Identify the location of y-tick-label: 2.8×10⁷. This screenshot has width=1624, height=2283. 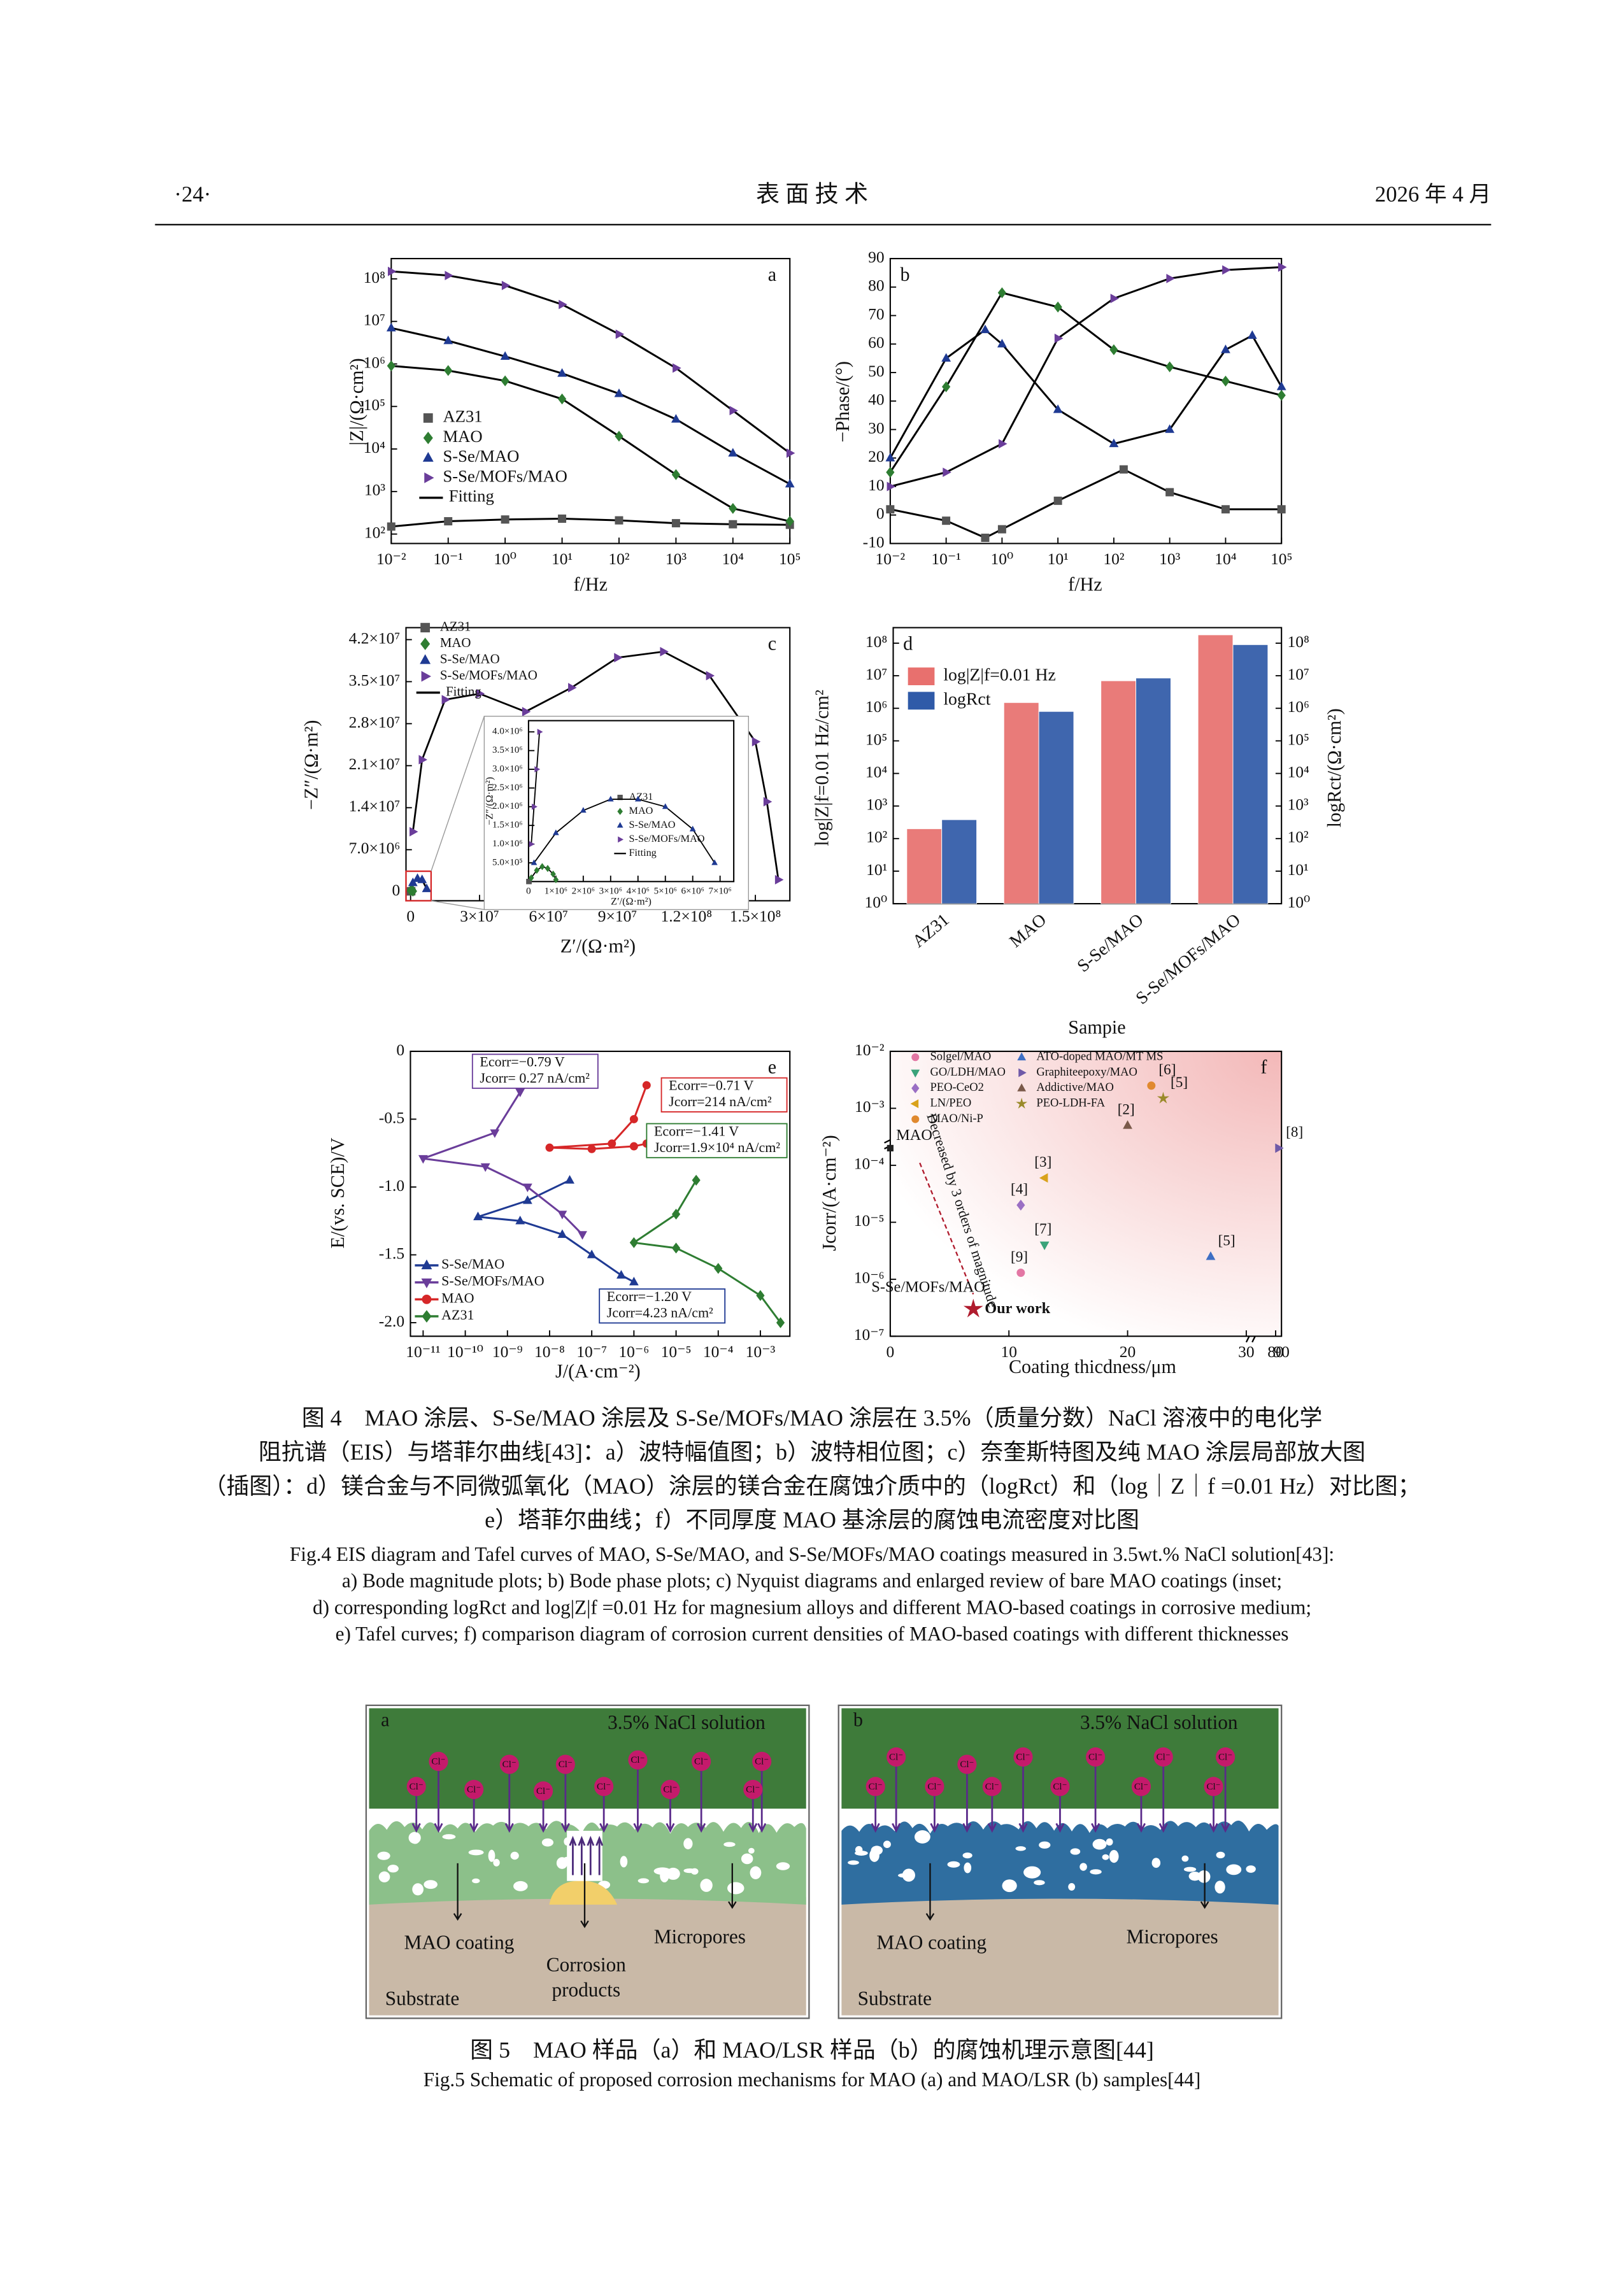
(375, 722).